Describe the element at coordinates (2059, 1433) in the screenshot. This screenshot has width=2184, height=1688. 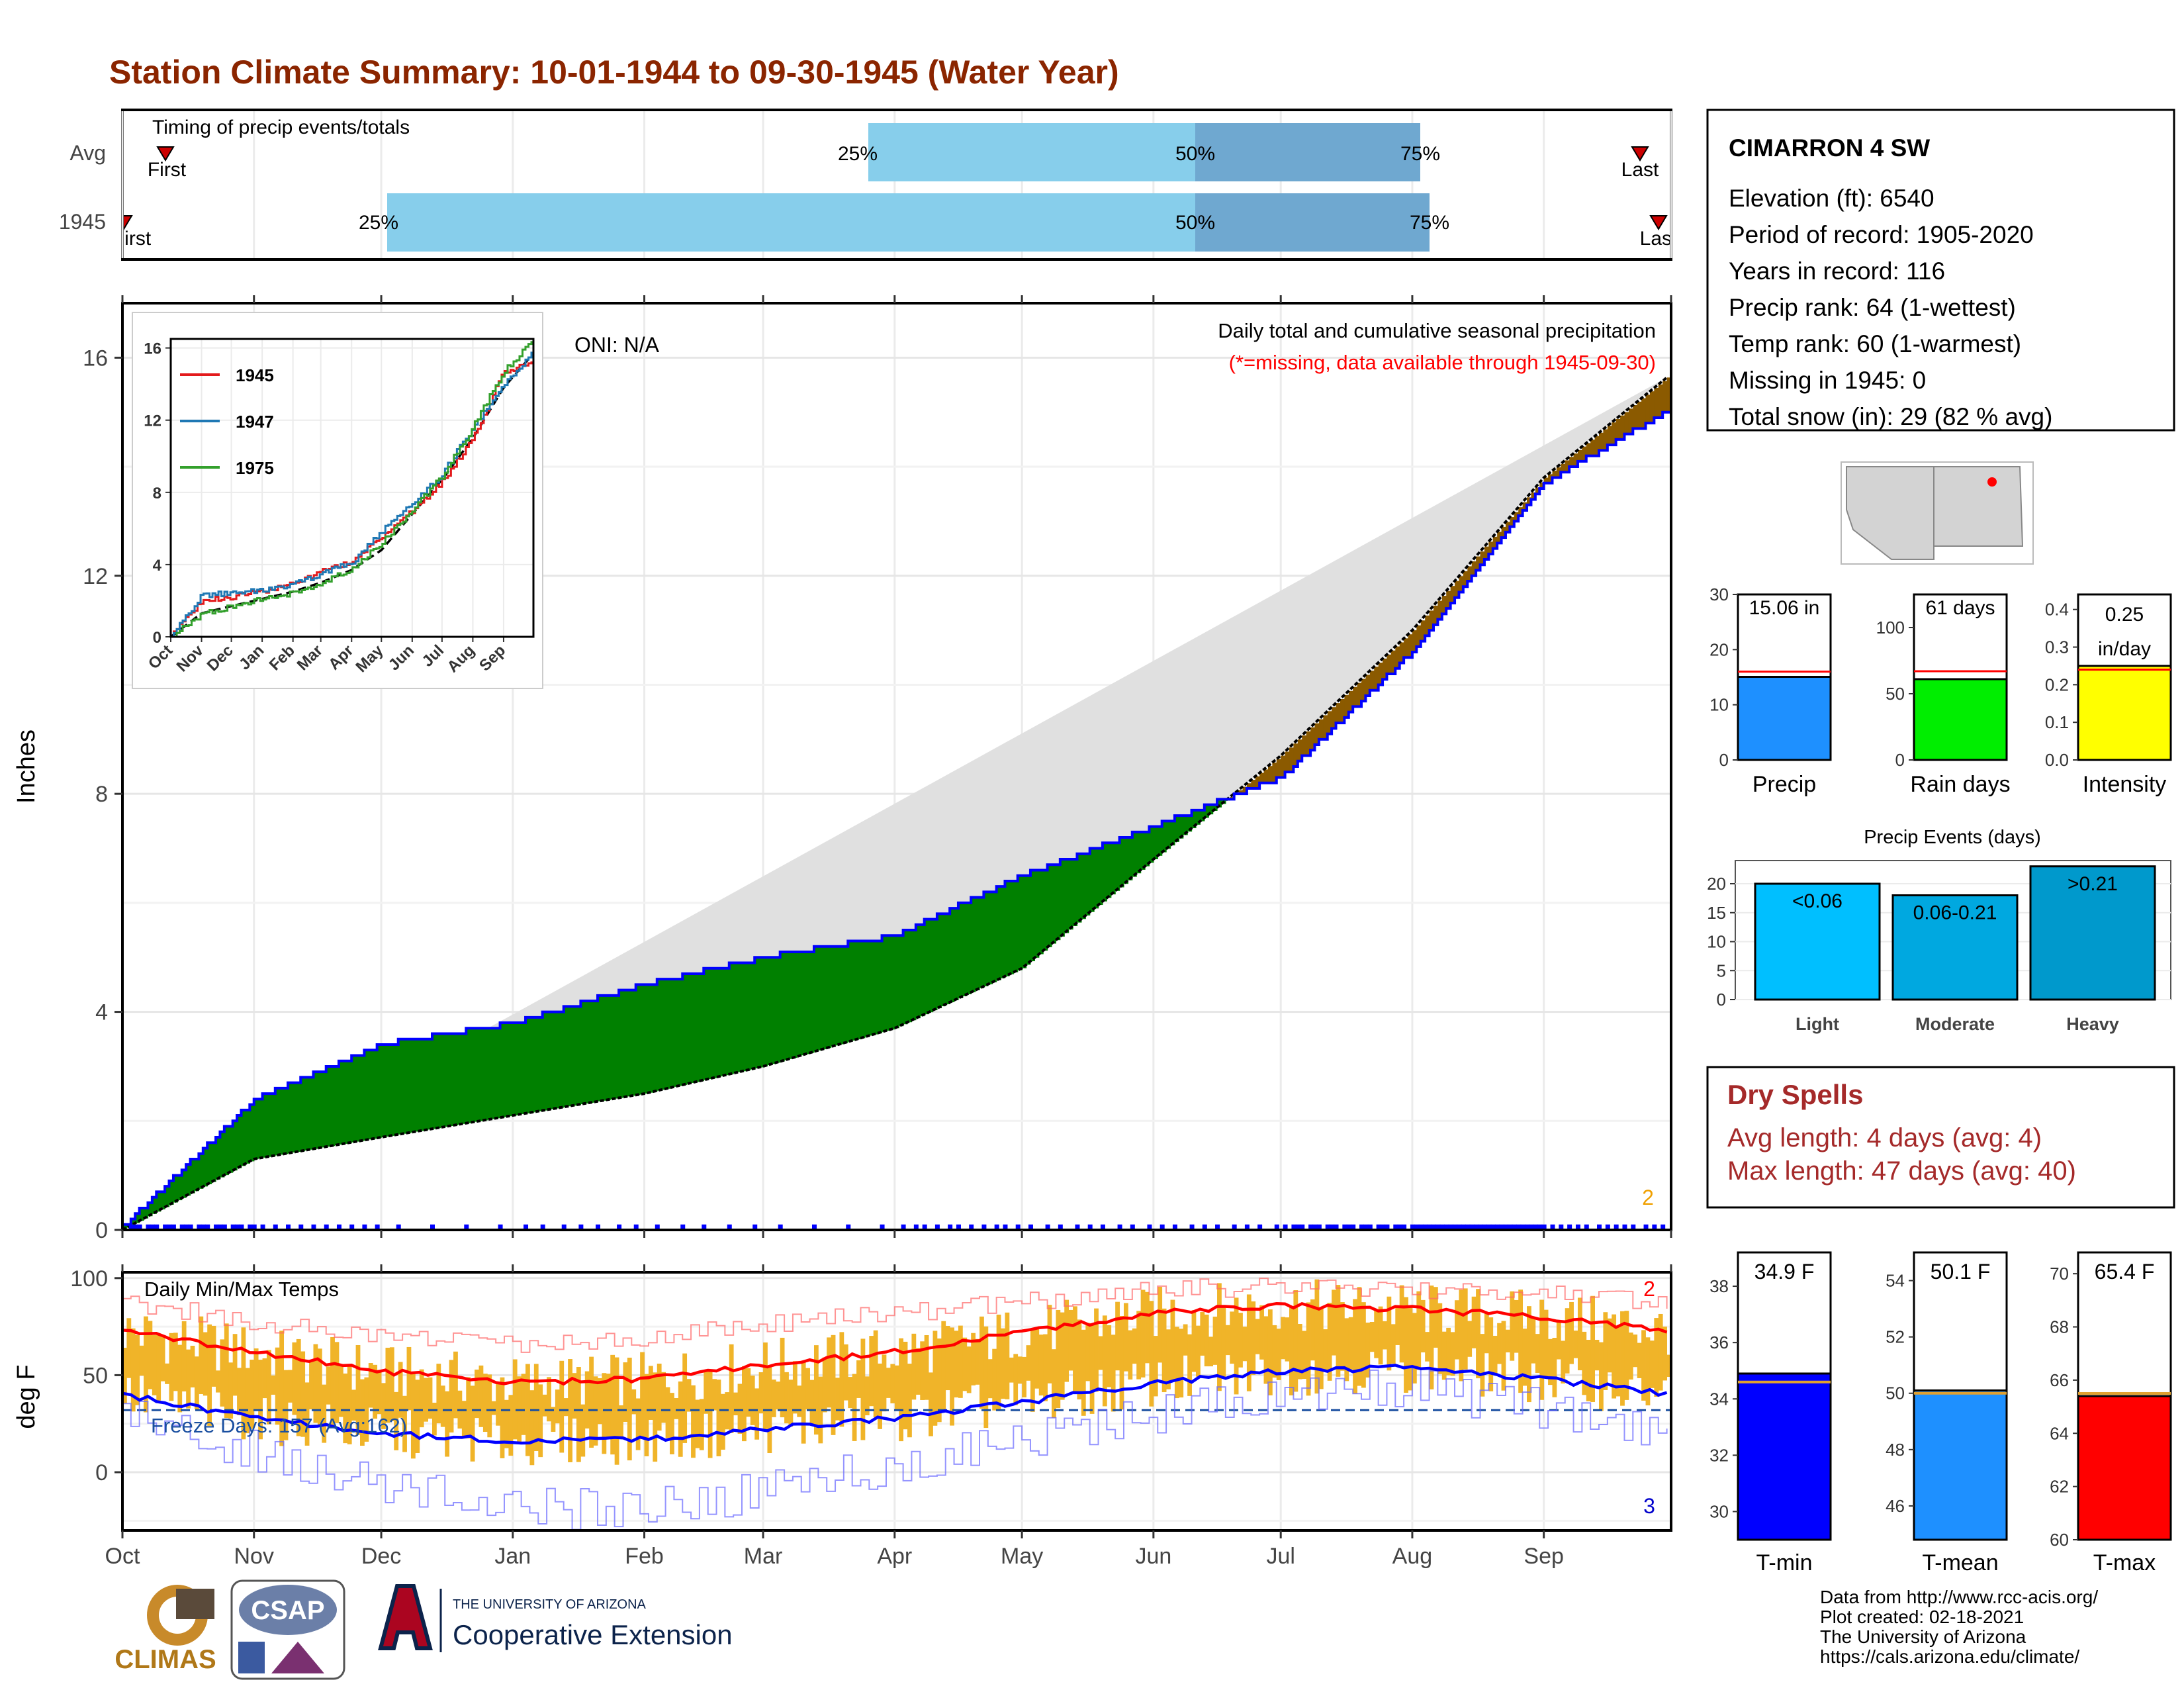
I see `tmax-ytick-label: 64` at that location.